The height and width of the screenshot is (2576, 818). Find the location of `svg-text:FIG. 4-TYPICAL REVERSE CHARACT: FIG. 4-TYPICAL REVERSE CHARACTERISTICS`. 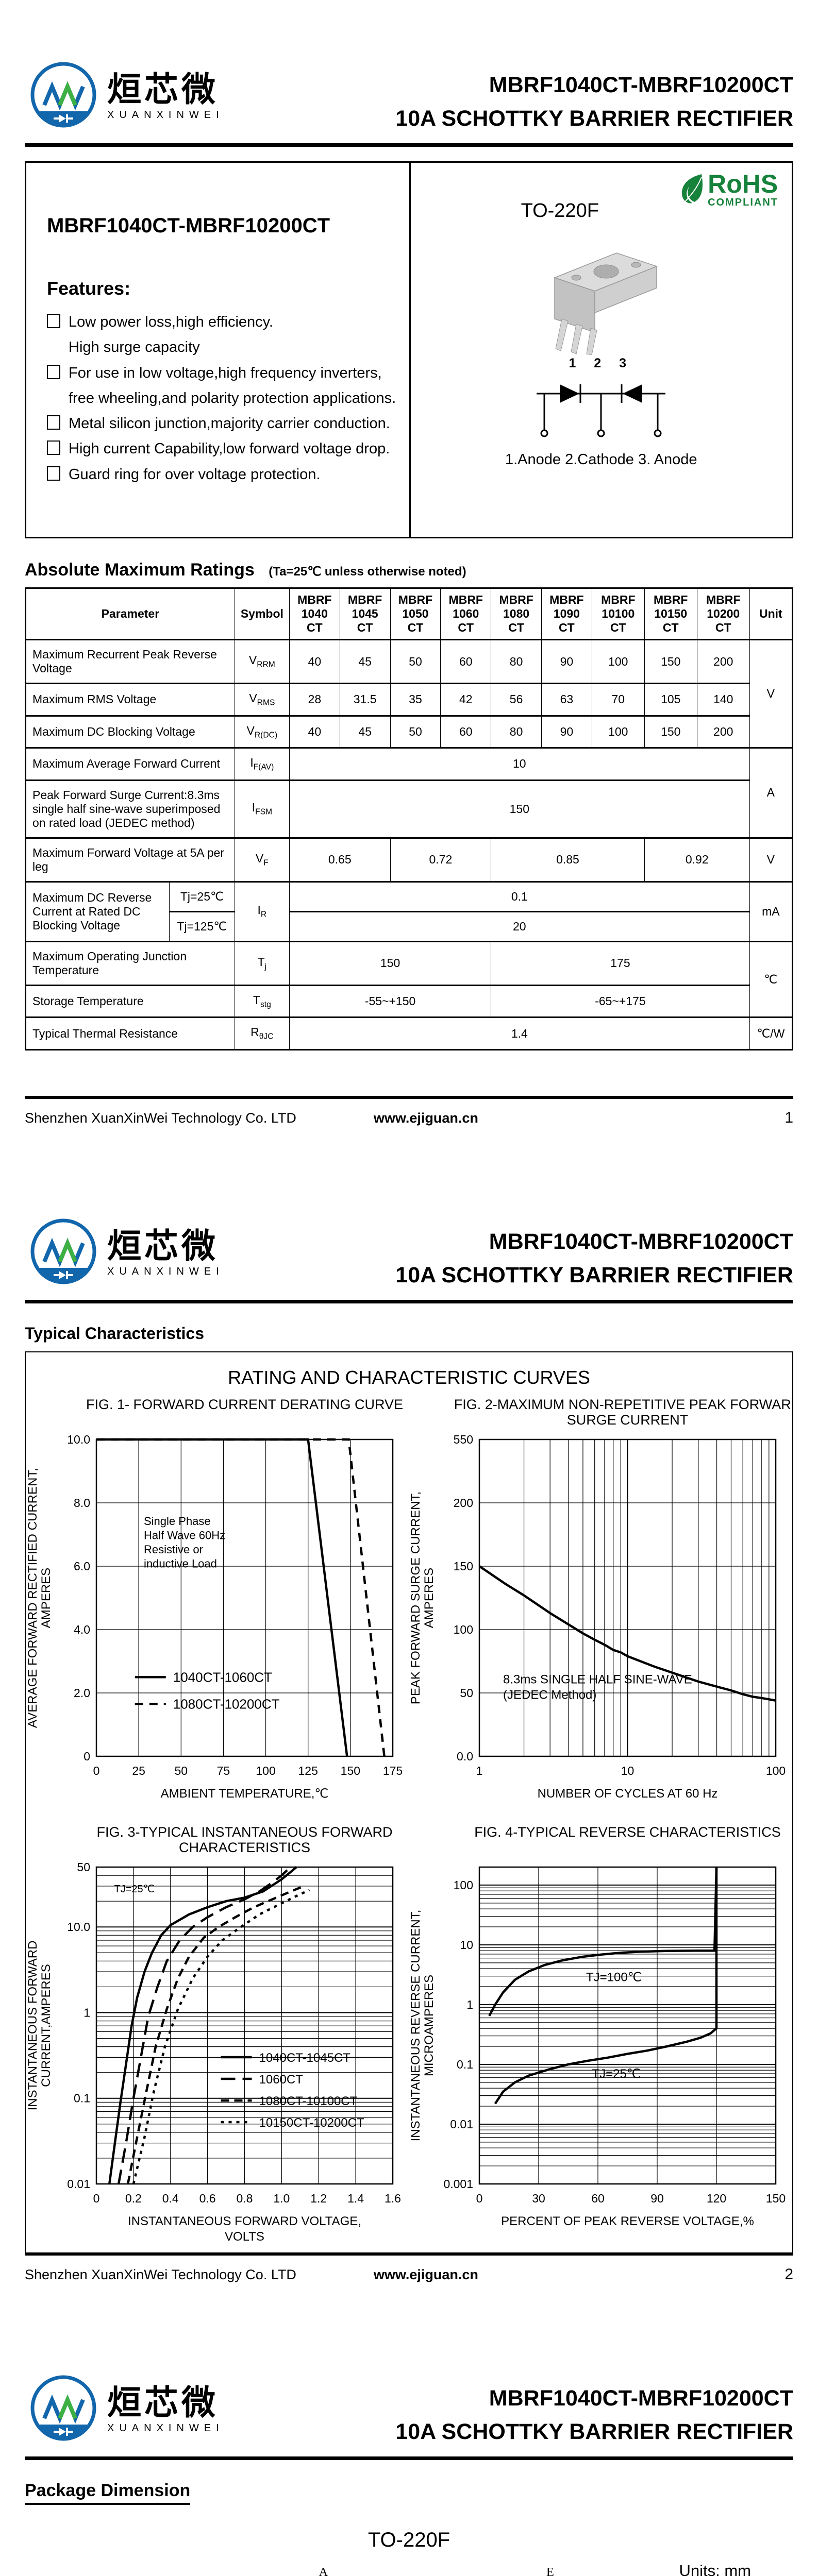

svg-text:FIG. 4-TYPICAL REVERSE CHARACT: FIG. 4-TYPICAL REVERSE CHARACTERISTICS is located at coordinates (627, 1832).